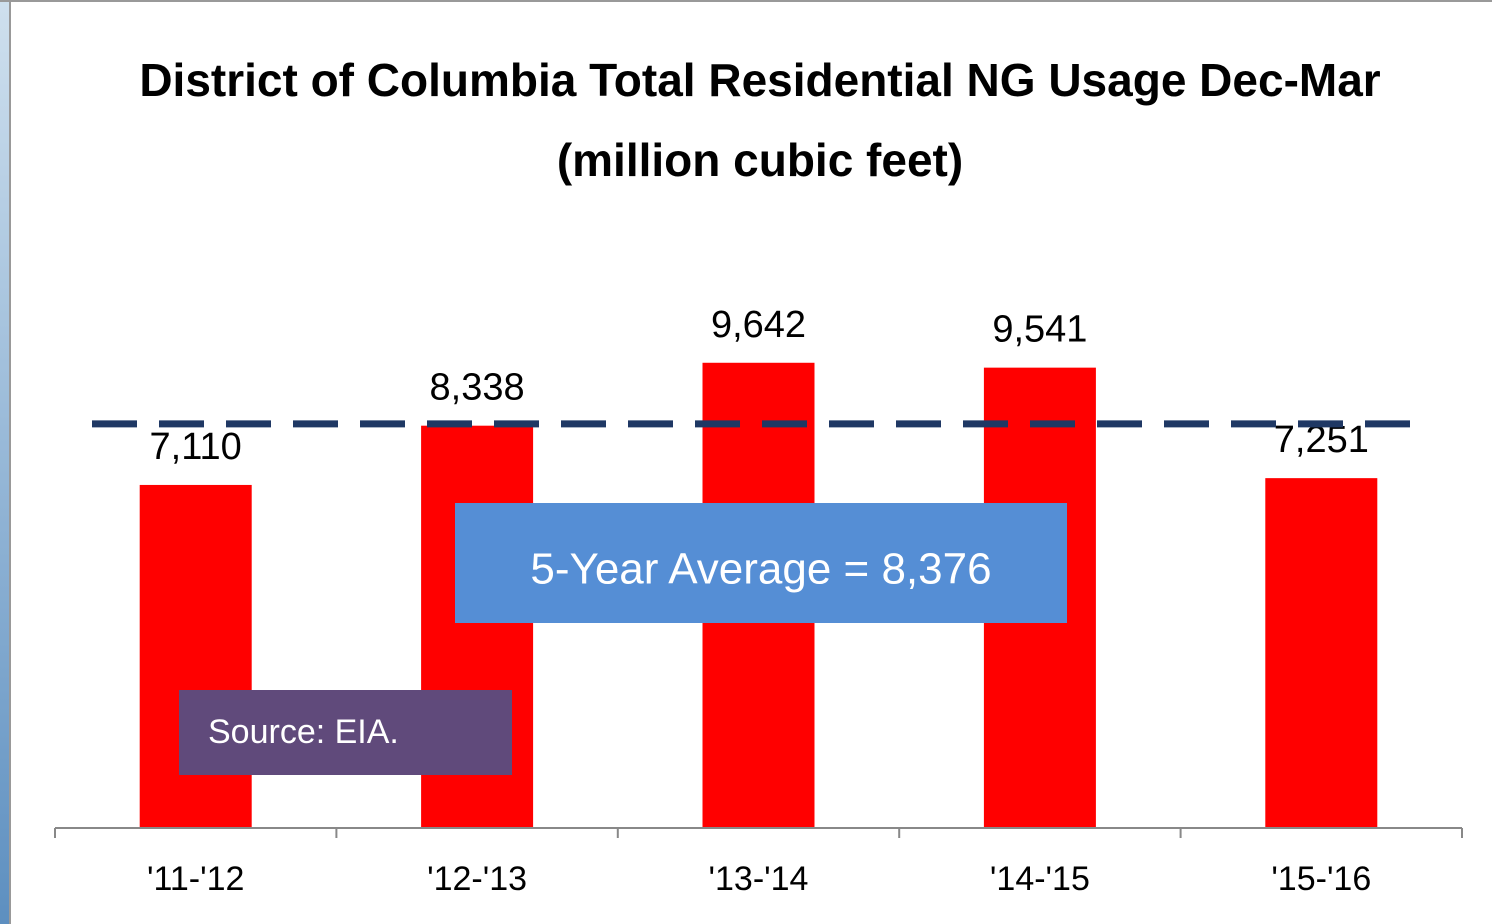  Describe the element at coordinates (758, 325) in the screenshot. I see `data-label: 9,642` at that location.